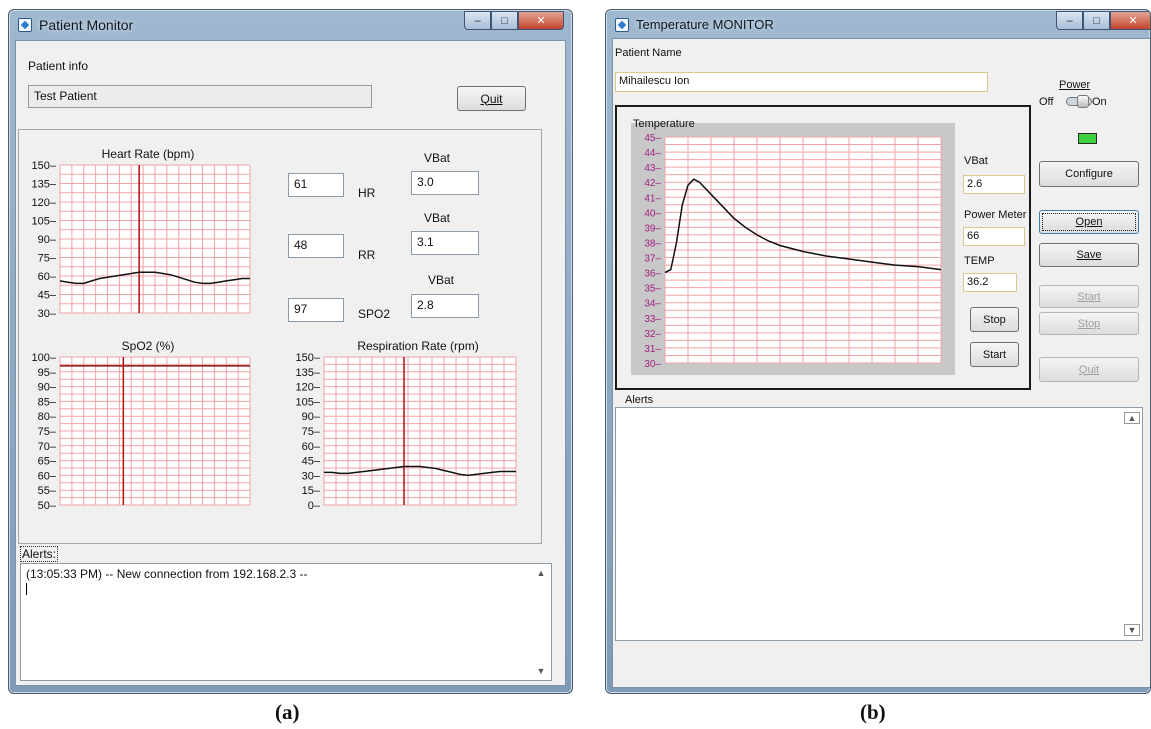 The width and height of the screenshot is (1151, 729). Describe the element at coordinates (47, 476) in the screenshot. I see `y-tick-label: 60–` at that location.